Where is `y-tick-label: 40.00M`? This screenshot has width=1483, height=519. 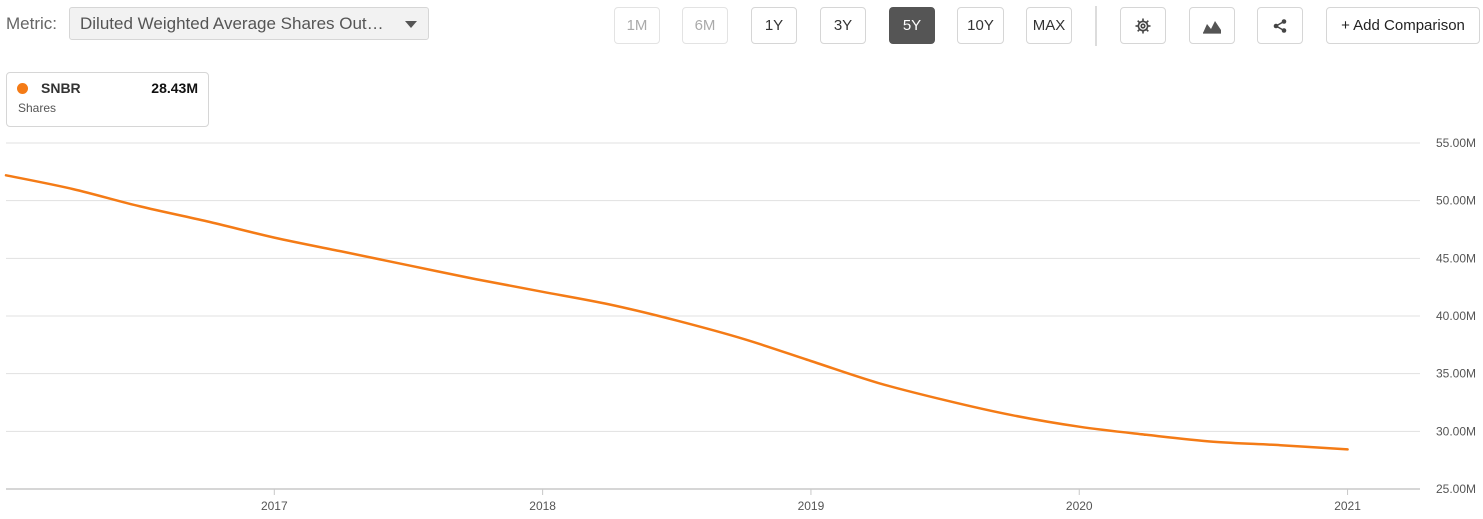
y-tick-label: 40.00M is located at coordinates (1456, 316).